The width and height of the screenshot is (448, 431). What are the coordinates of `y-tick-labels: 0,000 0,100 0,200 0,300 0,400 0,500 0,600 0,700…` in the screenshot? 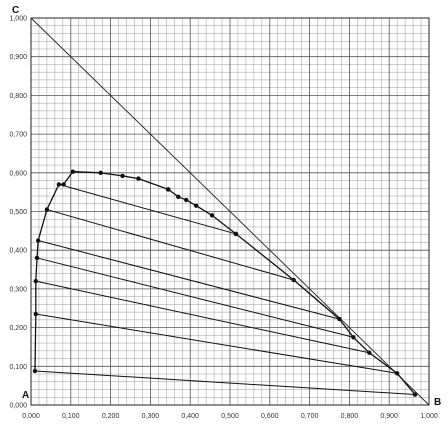 It's located at (18, 213).